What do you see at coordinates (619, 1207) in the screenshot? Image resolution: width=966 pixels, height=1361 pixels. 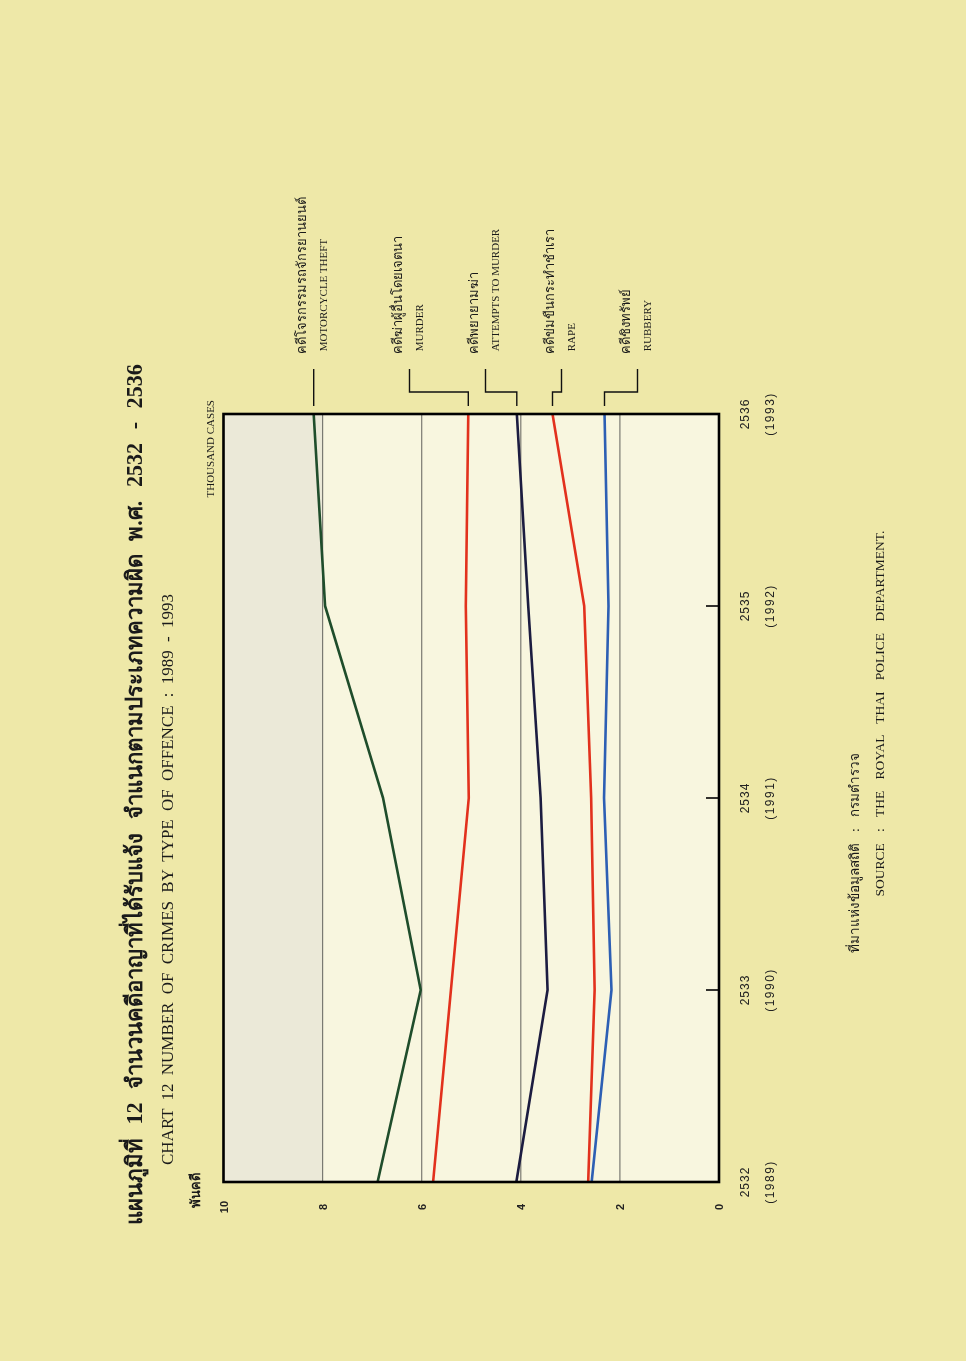 I see `x-tick-label: 2` at bounding box center [619, 1207].